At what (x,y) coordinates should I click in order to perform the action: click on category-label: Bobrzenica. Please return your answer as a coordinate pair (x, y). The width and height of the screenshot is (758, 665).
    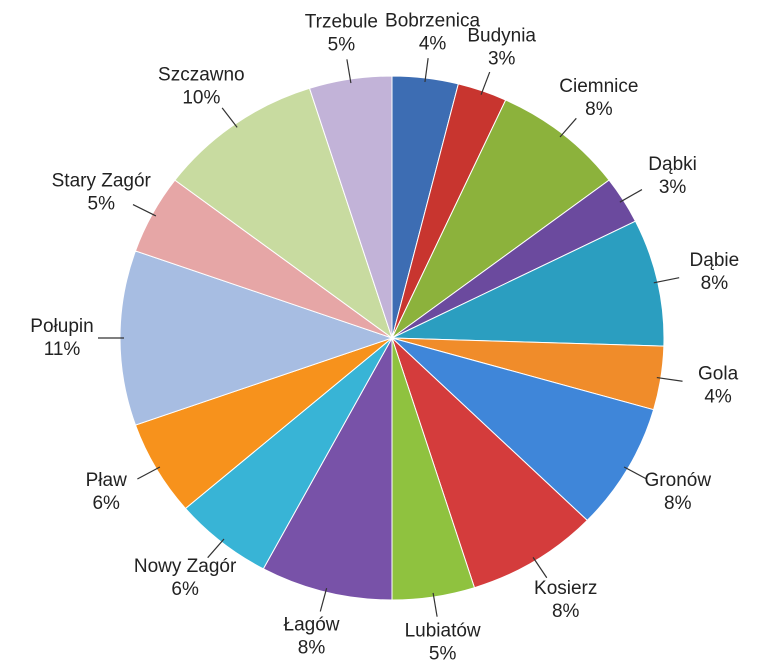
    Looking at the image, I should click on (432, 20).